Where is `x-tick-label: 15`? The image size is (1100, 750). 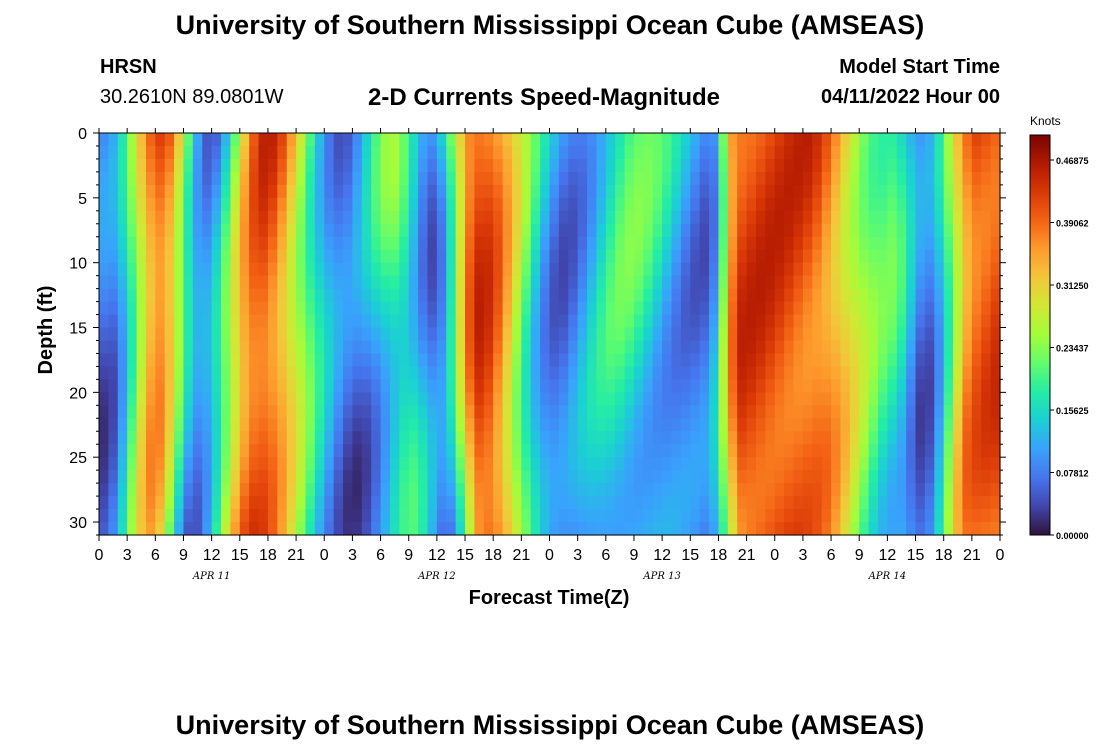
x-tick-label: 15 is located at coordinates (240, 555).